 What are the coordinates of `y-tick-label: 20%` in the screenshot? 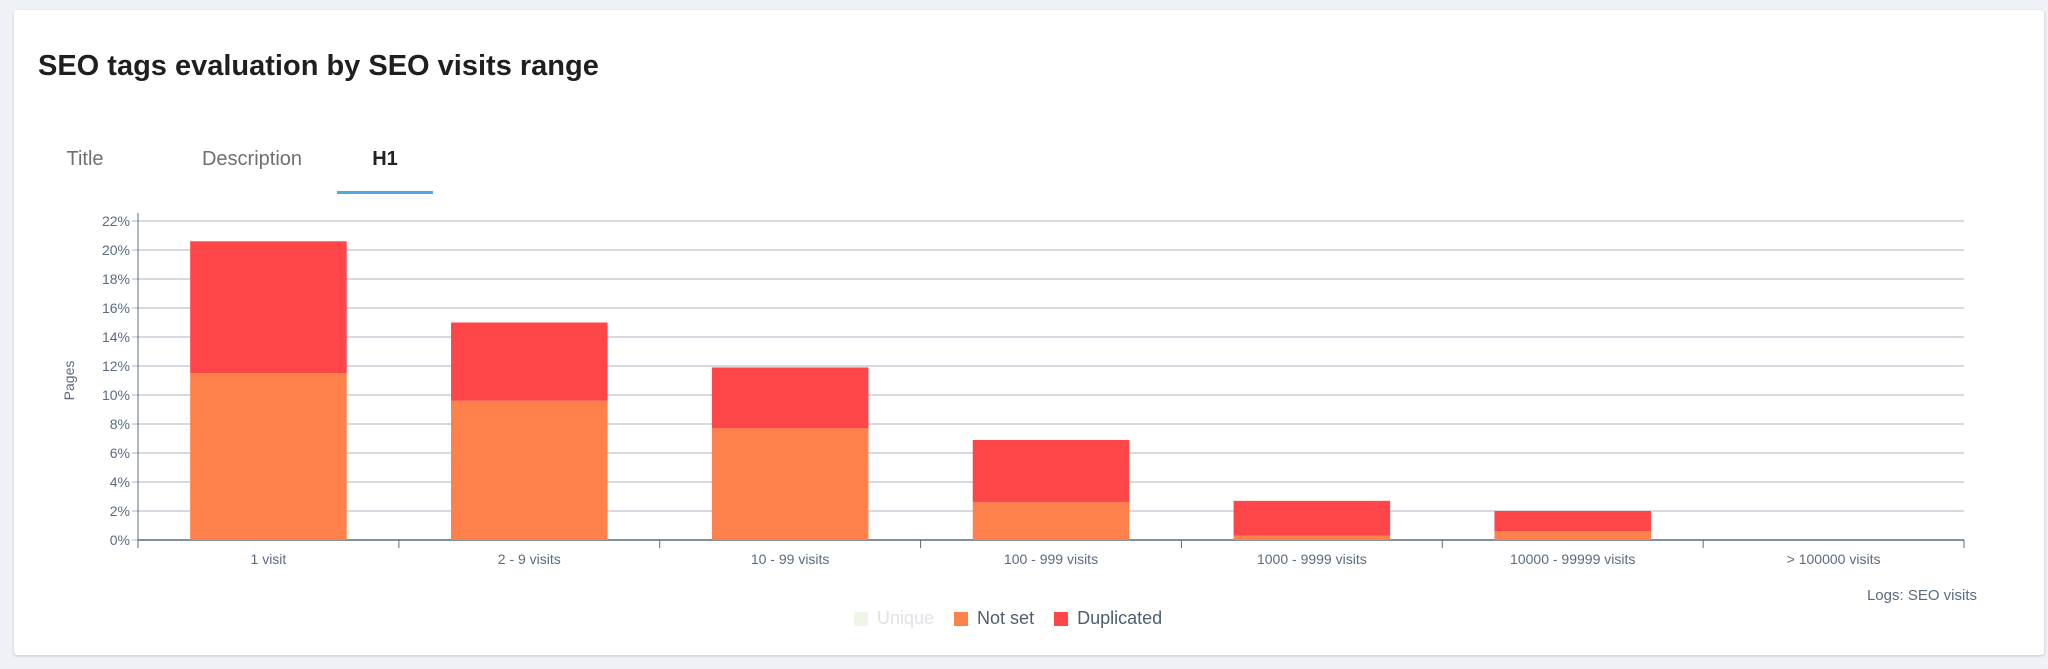 It's located at (116, 250).